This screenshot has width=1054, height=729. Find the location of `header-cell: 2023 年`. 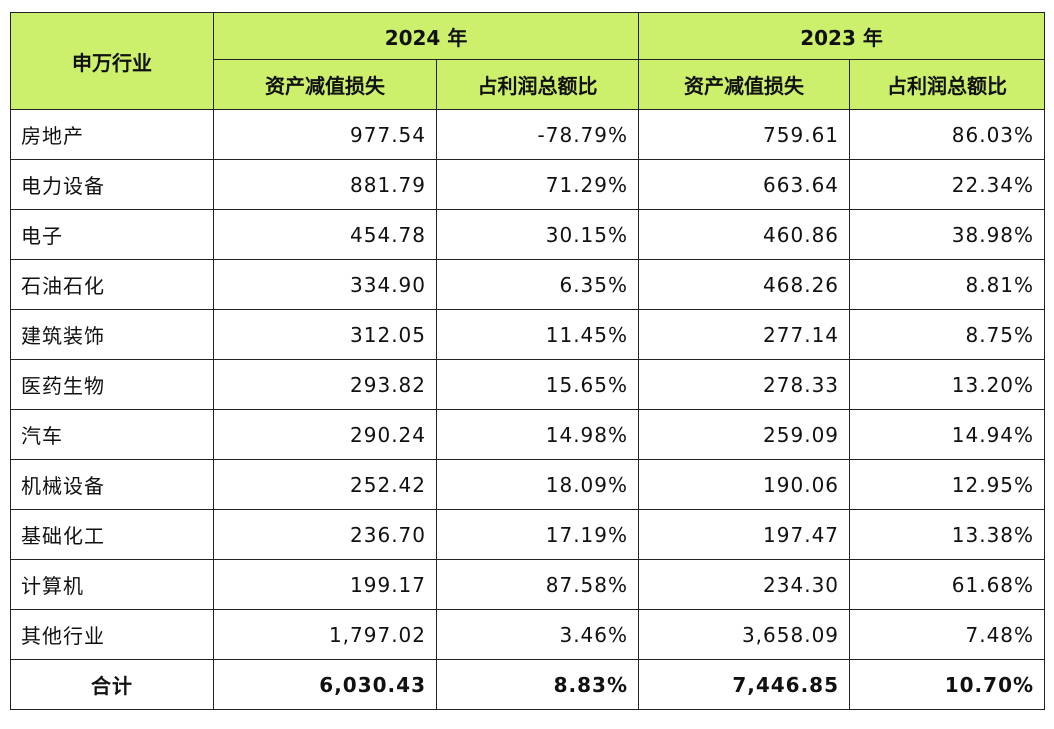

header-cell: 2023 年 is located at coordinates (842, 36).